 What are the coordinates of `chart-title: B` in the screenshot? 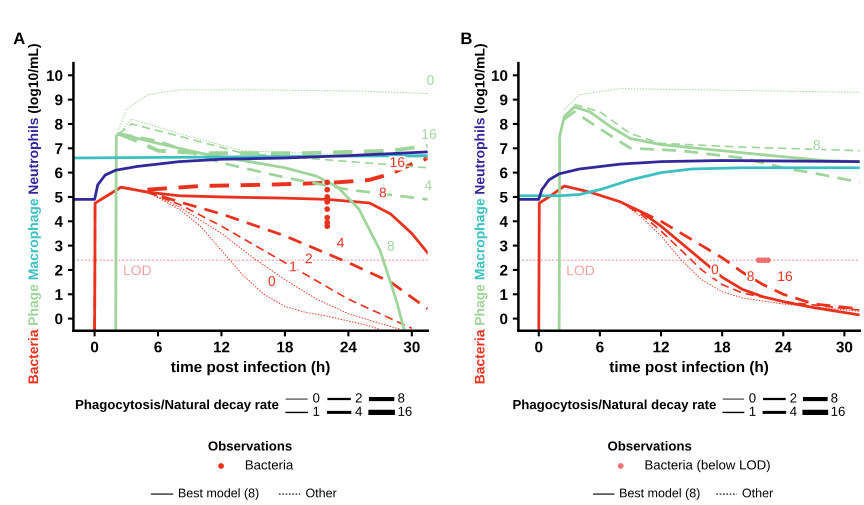 It's located at (466, 38).